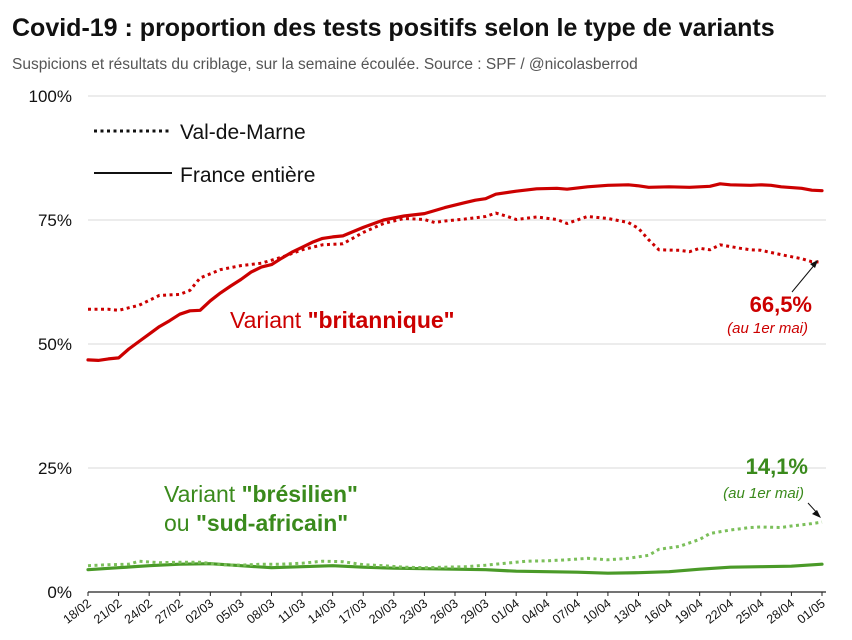 The width and height of the screenshot is (852, 640). Describe the element at coordinates (535, 611) in the screenshot. I see `x-tick-label: 04/04` at that location.